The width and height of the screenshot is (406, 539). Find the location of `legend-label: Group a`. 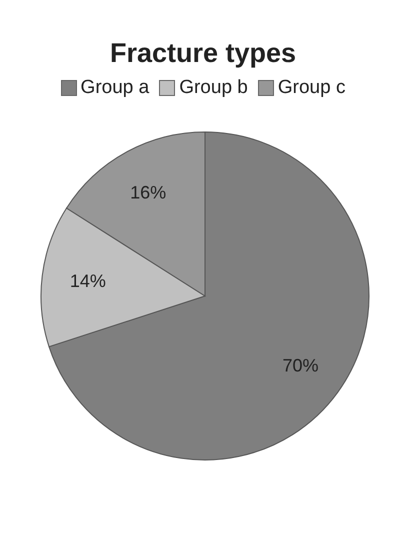

legend-label: Group a is located at coordinates (115, 88).